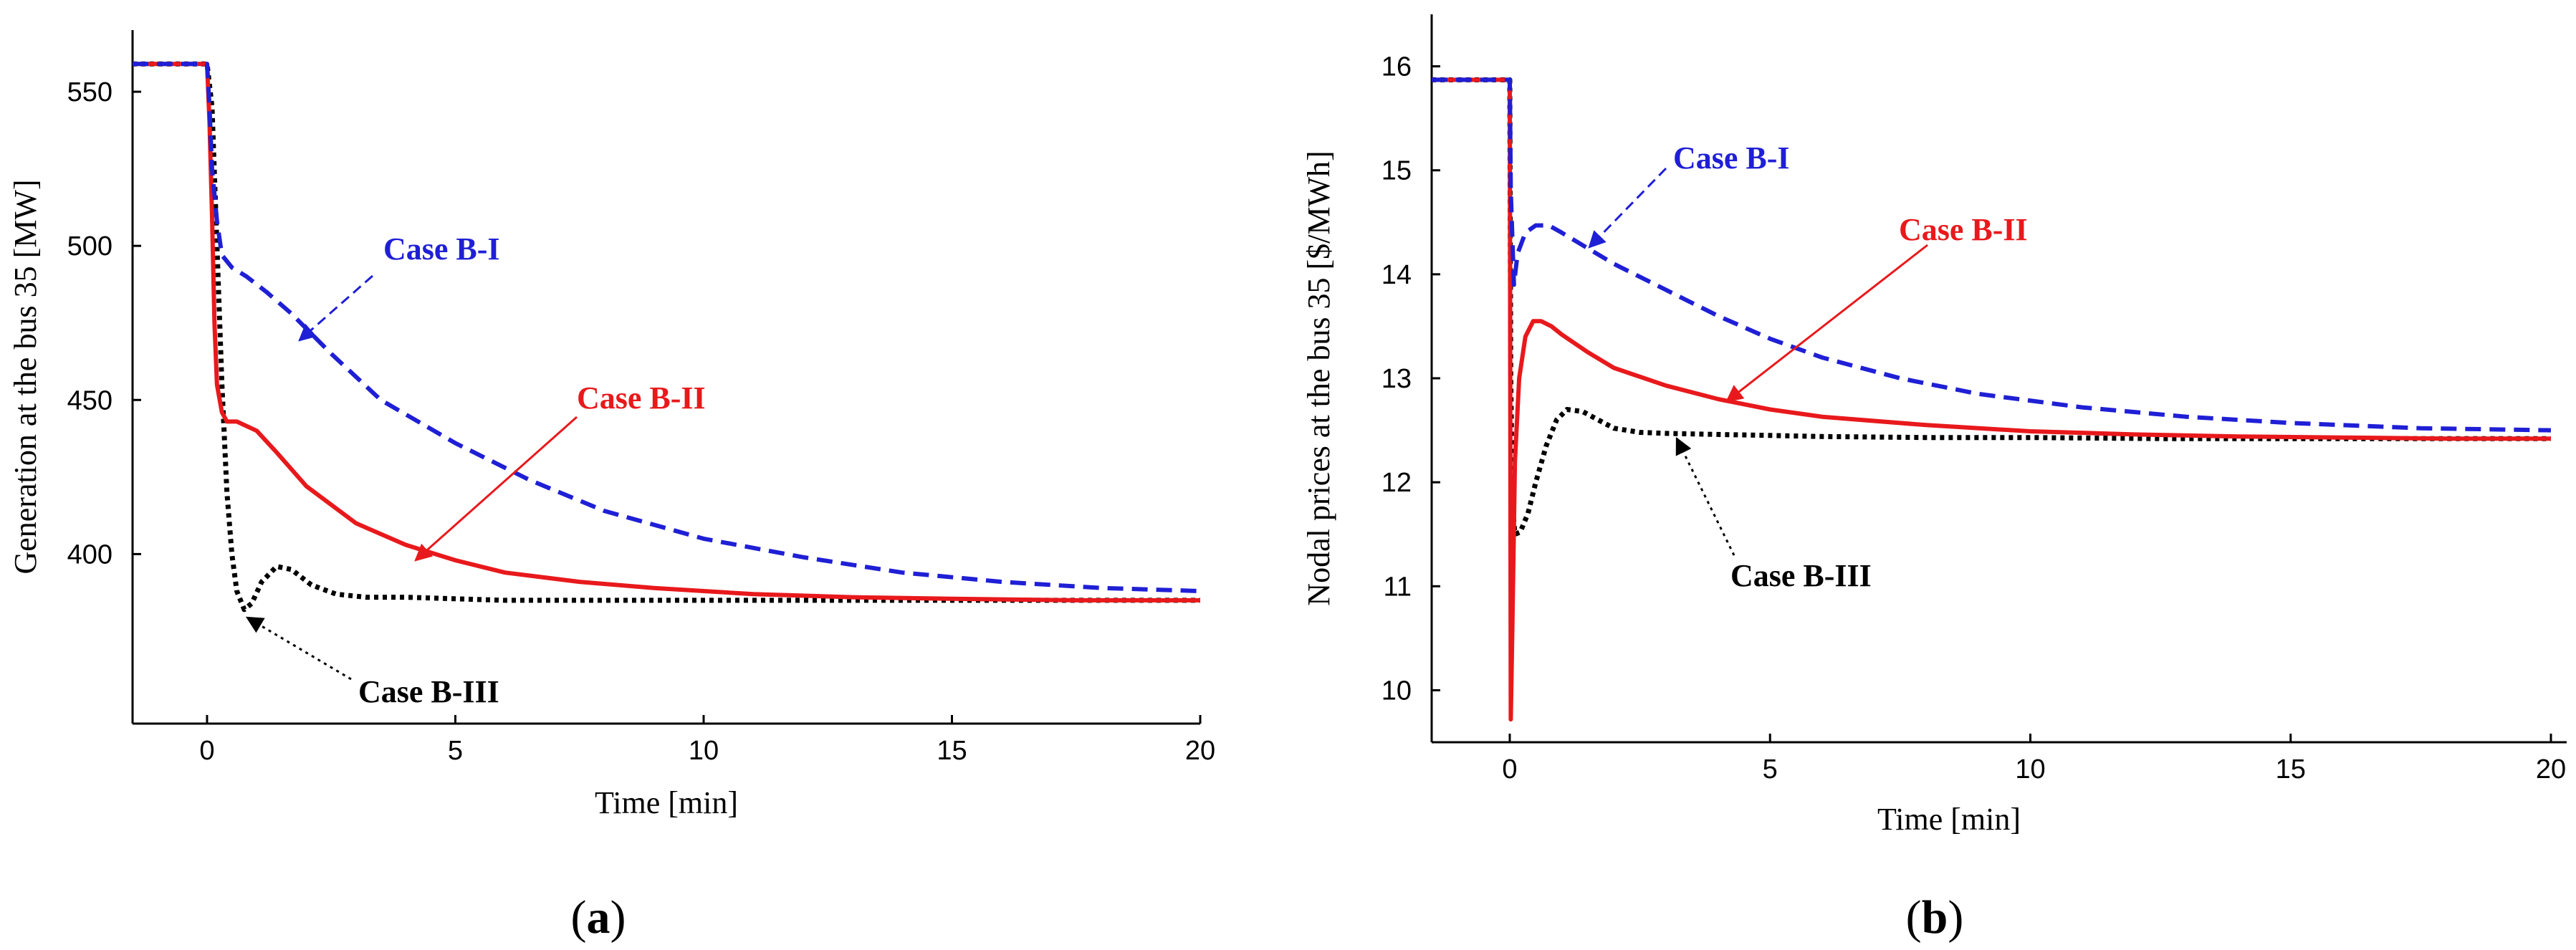 The image size is (2576, 950). Describe the element at coordinates (298, 648) in the screenshot. I see `chart-a-annotation-b3-arrow` at that location.